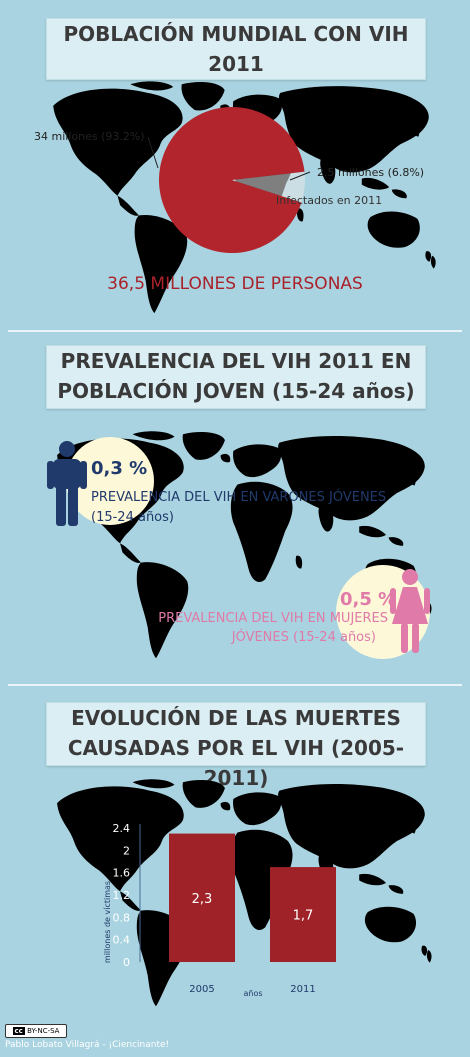 Image resolution: width=470 pixels, height=1057 pixels. Describe the element at coordinates (132, 517) in the screenshot. I see `male-description-line2: (15-24 años)` at that location.